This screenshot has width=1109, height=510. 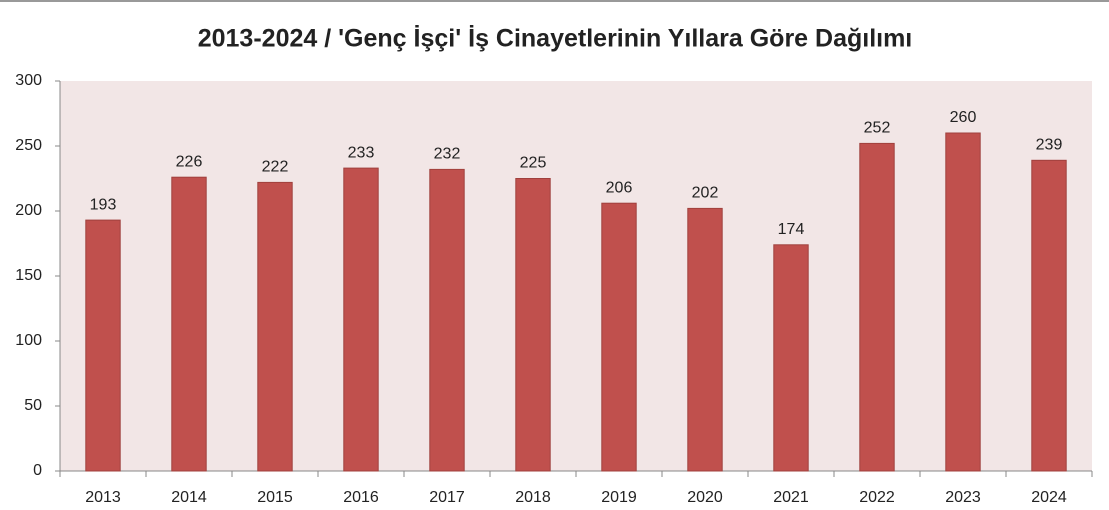 What do you see at coordinates (275, 497) in the screenshot?
I see `x-tick-label: 2015` at bounding box center [275, 497].